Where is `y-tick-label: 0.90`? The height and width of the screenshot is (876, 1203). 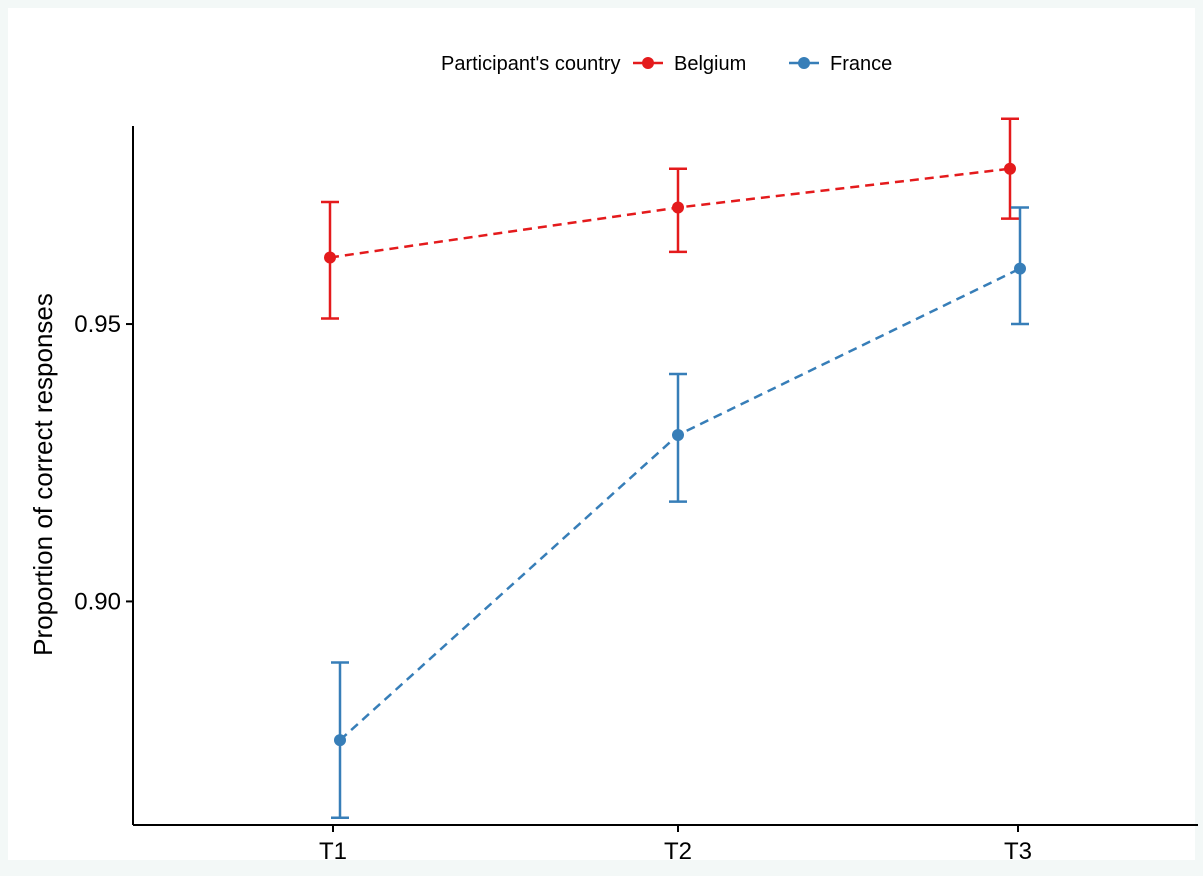 y-tick-label: 0.90 is located at coordinates (97, 601).